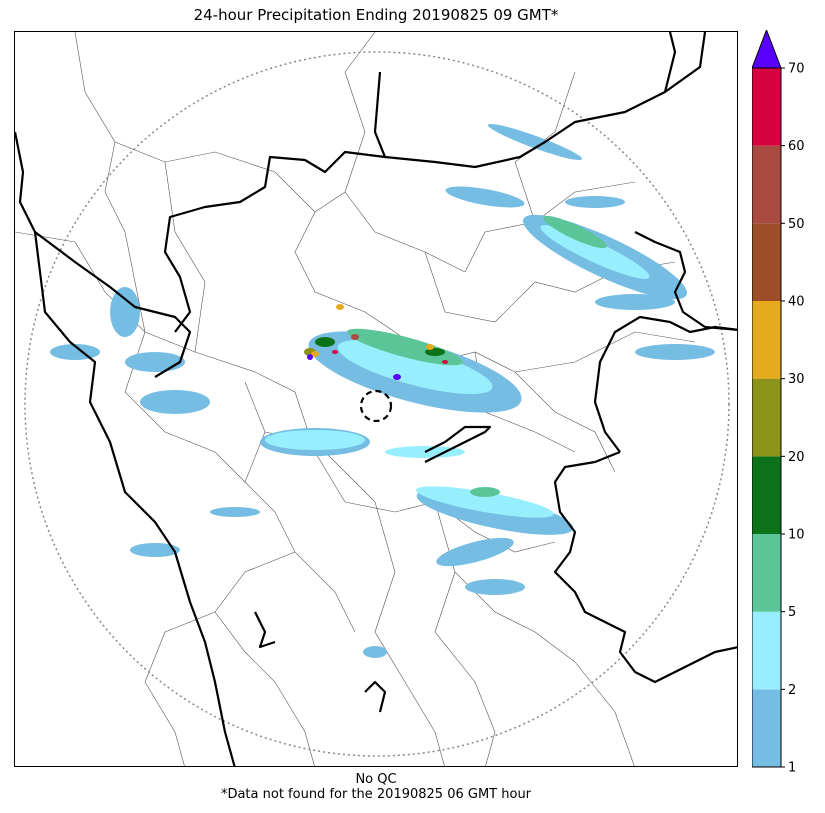 Image resolution: width=825 pixels, height=813 pixels. Describe the element at coordinates (376, 779) in the screenshot. I see `qc-note: No QC` at that location.